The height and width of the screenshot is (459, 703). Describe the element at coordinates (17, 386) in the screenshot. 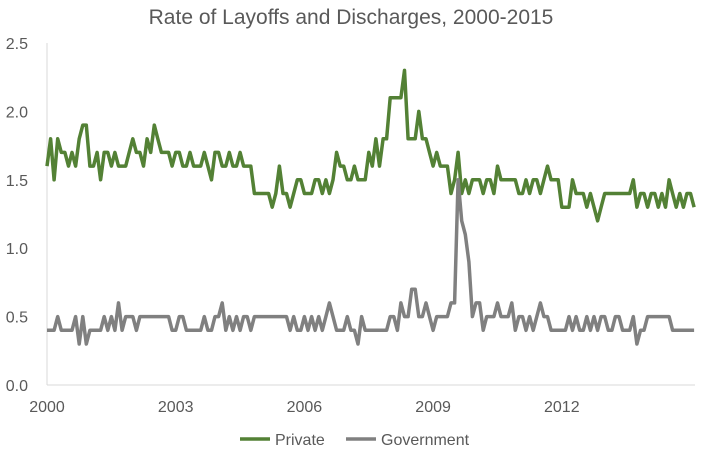

I see `y-tick-label: 0.0` at that location.